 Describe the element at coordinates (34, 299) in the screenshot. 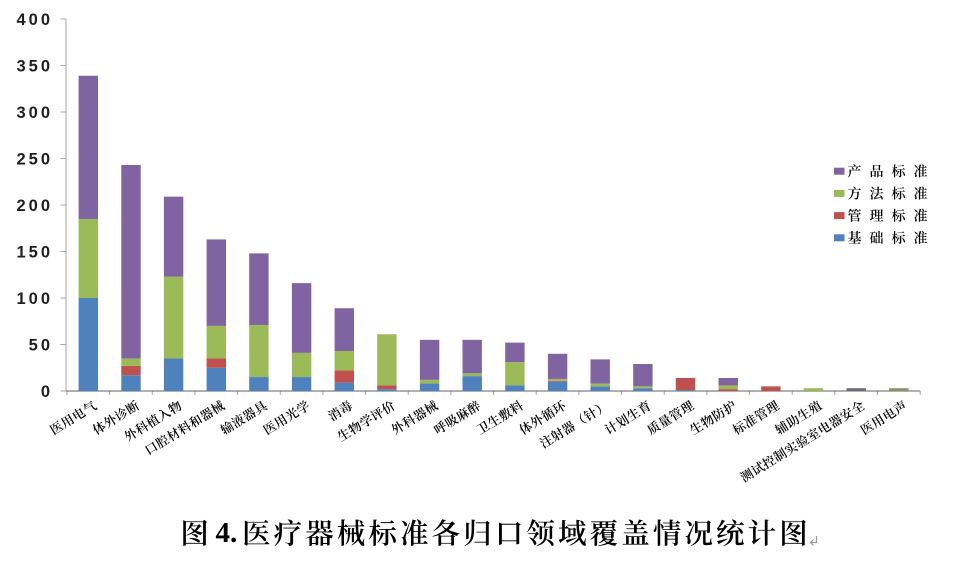

I see `svg-text: 100` at that location.